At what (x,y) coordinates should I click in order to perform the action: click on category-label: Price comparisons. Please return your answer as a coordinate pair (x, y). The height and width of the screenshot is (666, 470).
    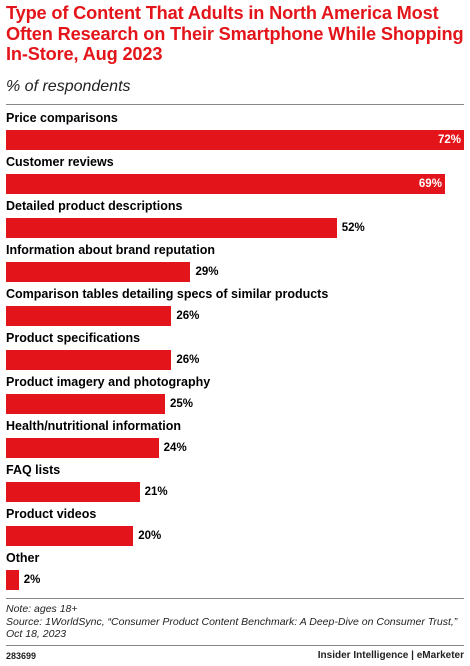
    Looking at the image, I should click on (62, 118).